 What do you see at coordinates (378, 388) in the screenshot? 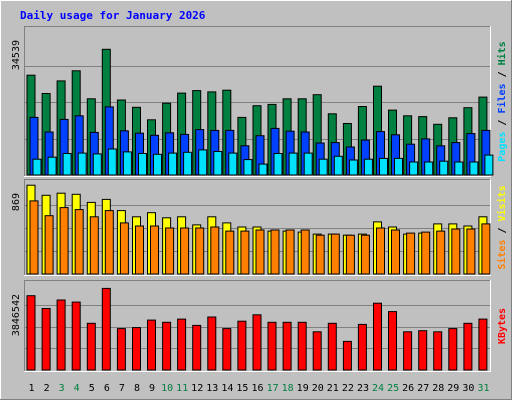
I see `x-label-day-24: 24` at bounding box center [378, 388].